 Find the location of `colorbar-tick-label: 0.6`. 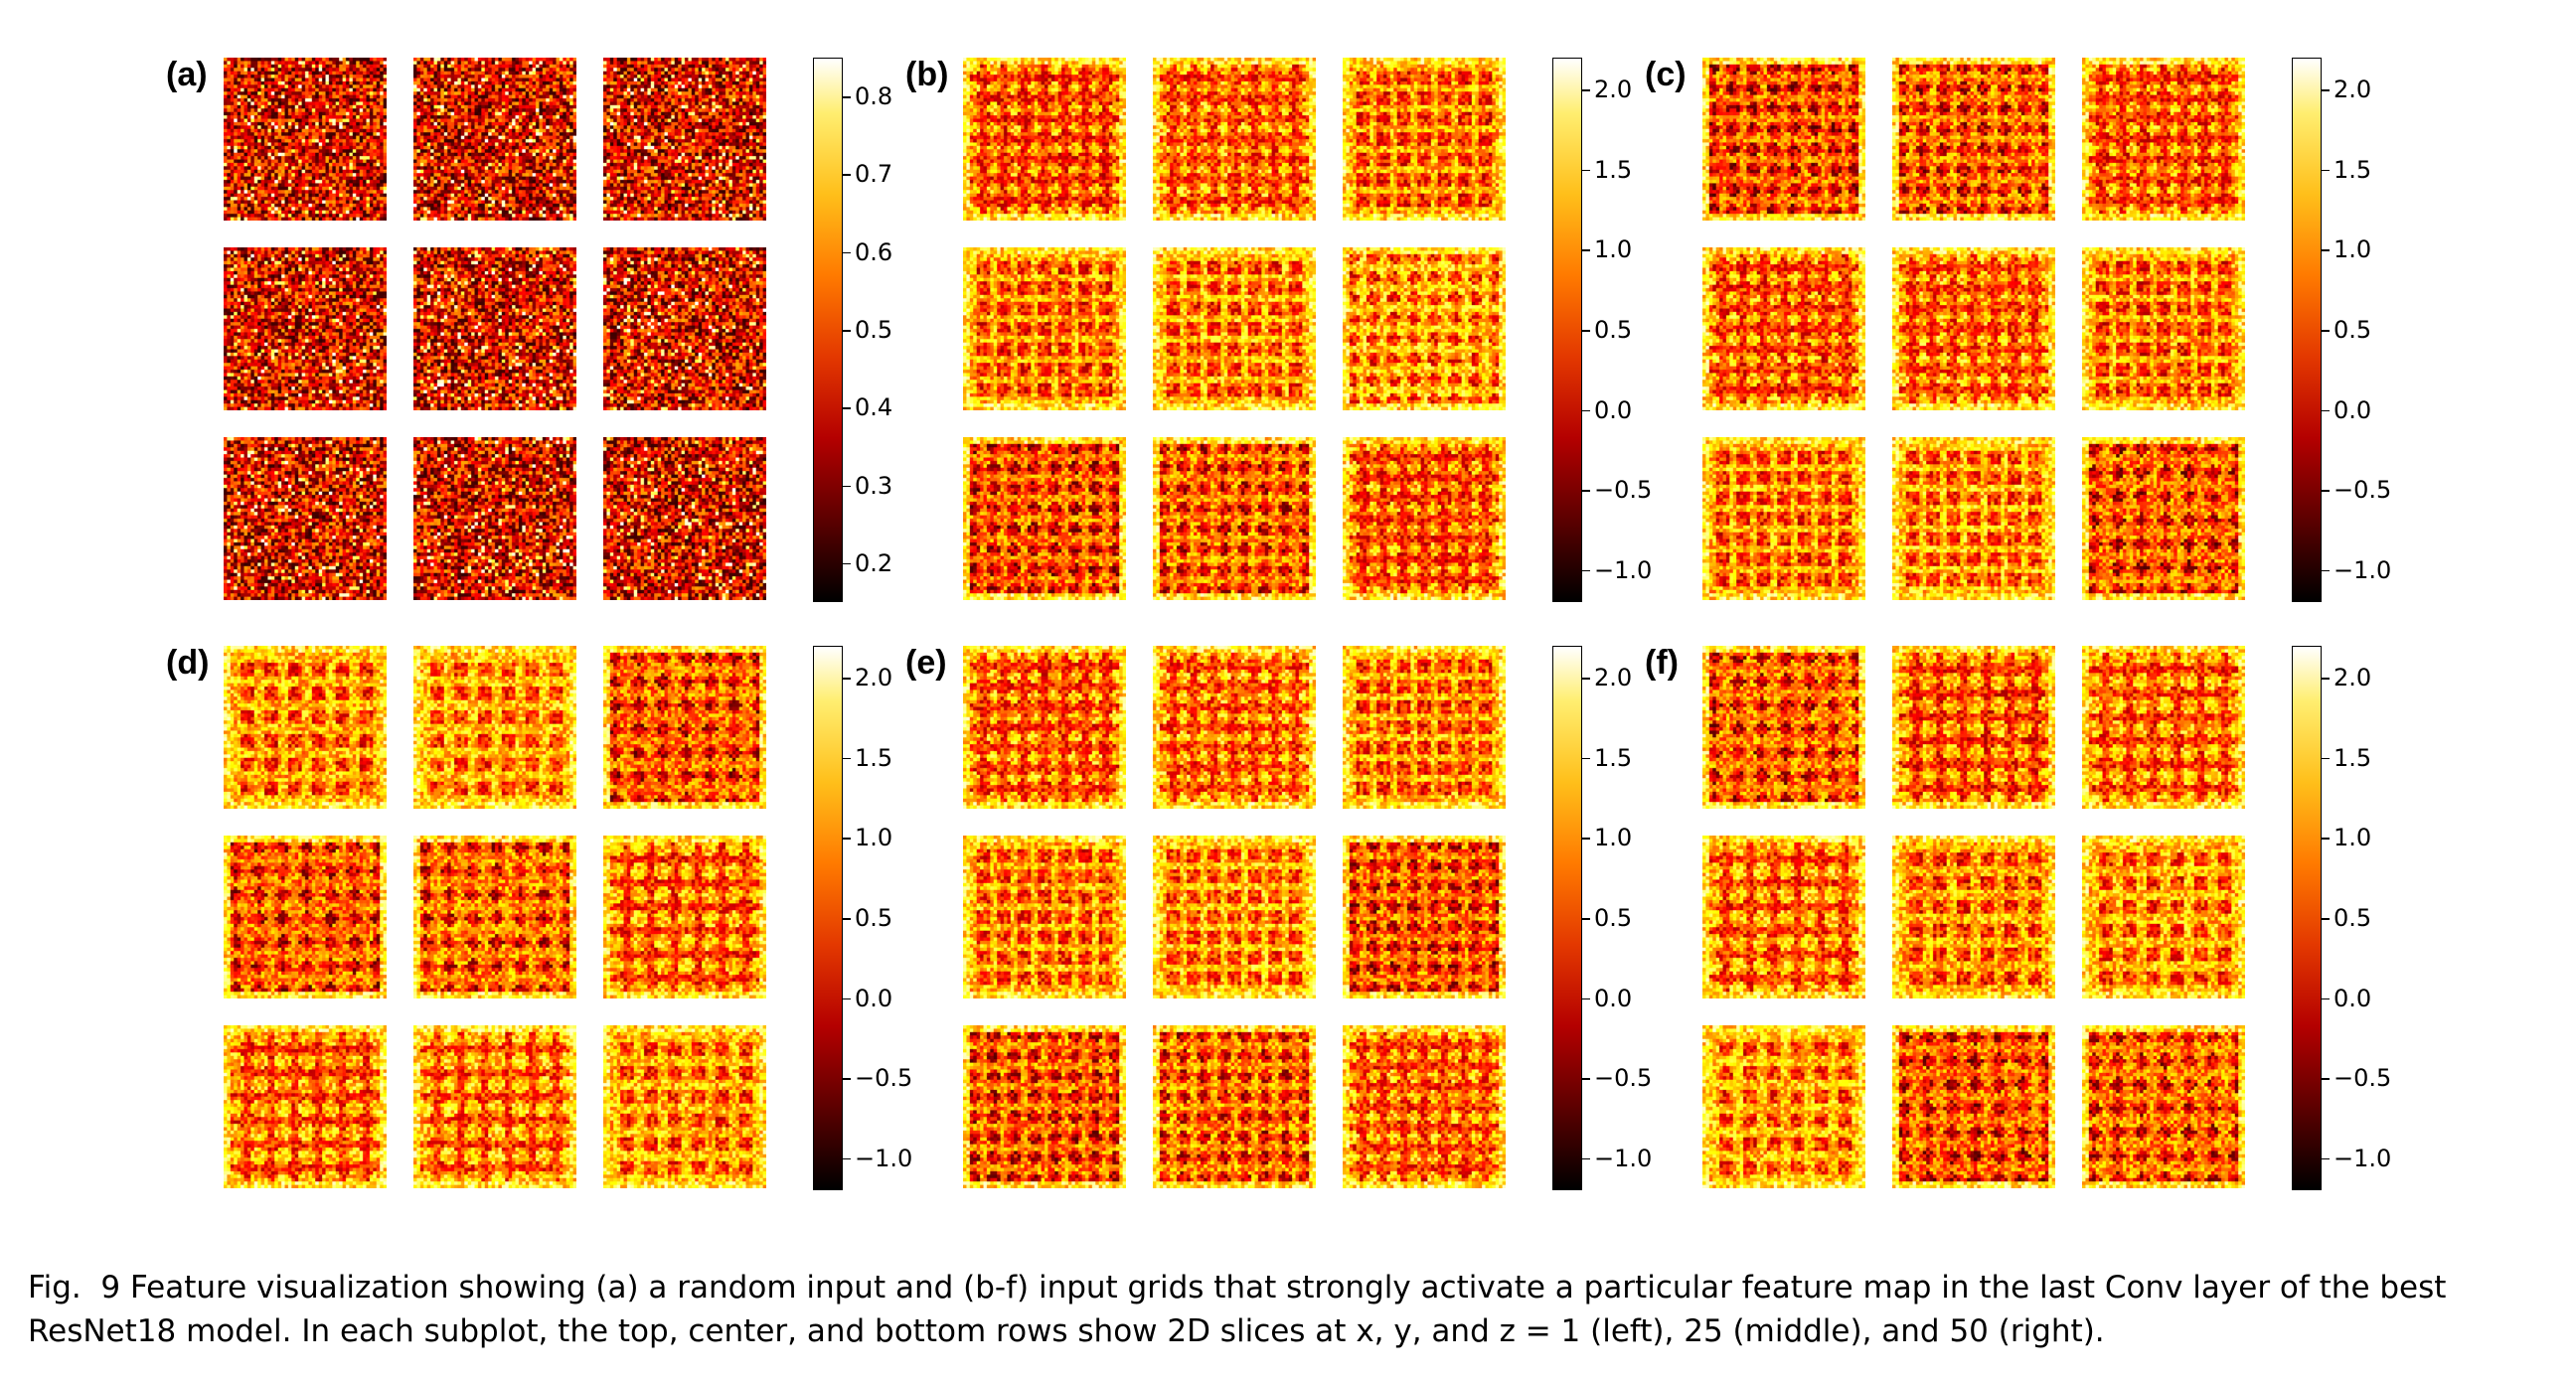

colorbar-tick-label: 0.6 is located at coordinates (874, 251).